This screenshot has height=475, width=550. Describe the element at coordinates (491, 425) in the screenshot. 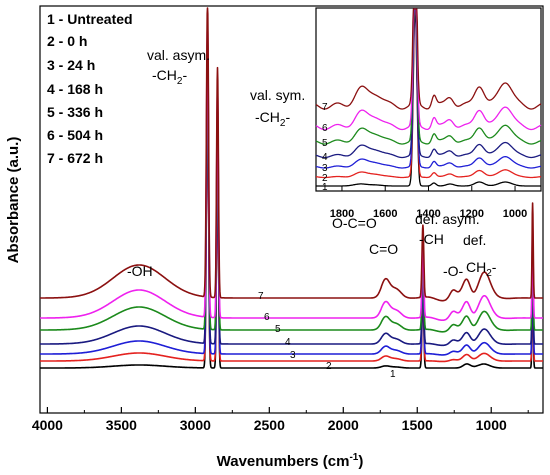

I see `x-tick-label: 1000` at that location.